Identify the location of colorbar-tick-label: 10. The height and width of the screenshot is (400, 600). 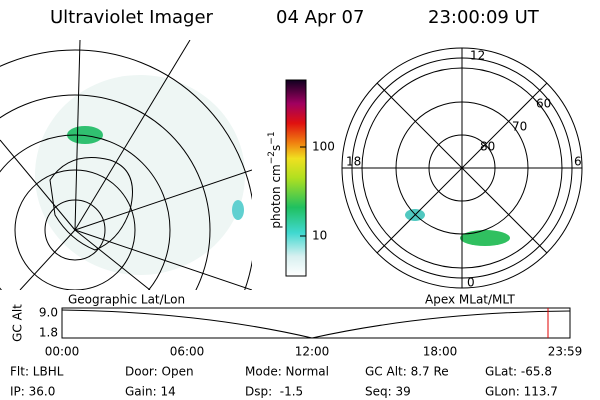
(319, 236).